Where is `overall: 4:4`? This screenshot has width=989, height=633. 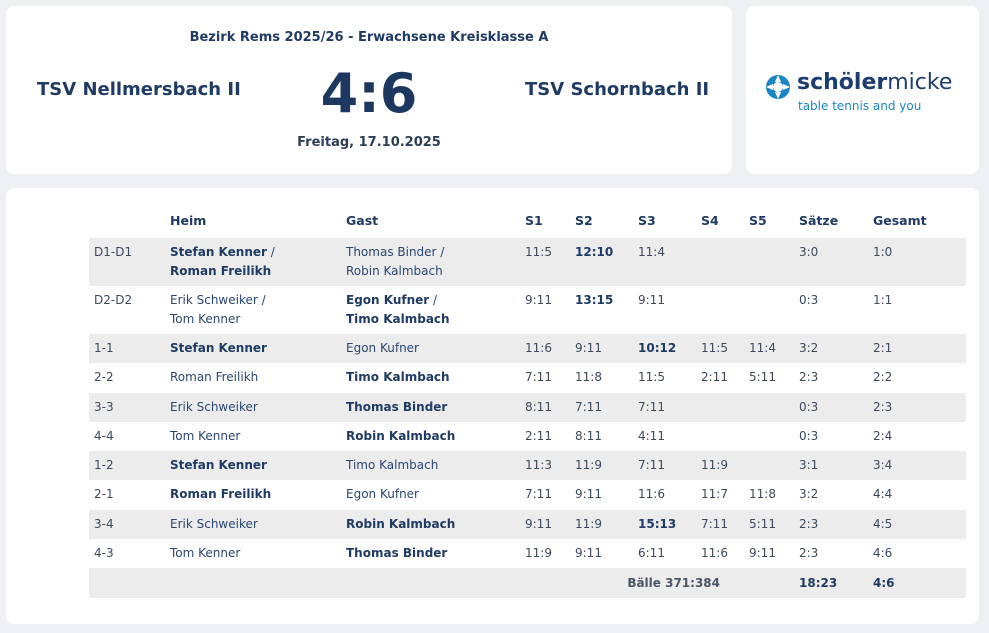
overall: 4:4 is located at coordinates (883, 494).